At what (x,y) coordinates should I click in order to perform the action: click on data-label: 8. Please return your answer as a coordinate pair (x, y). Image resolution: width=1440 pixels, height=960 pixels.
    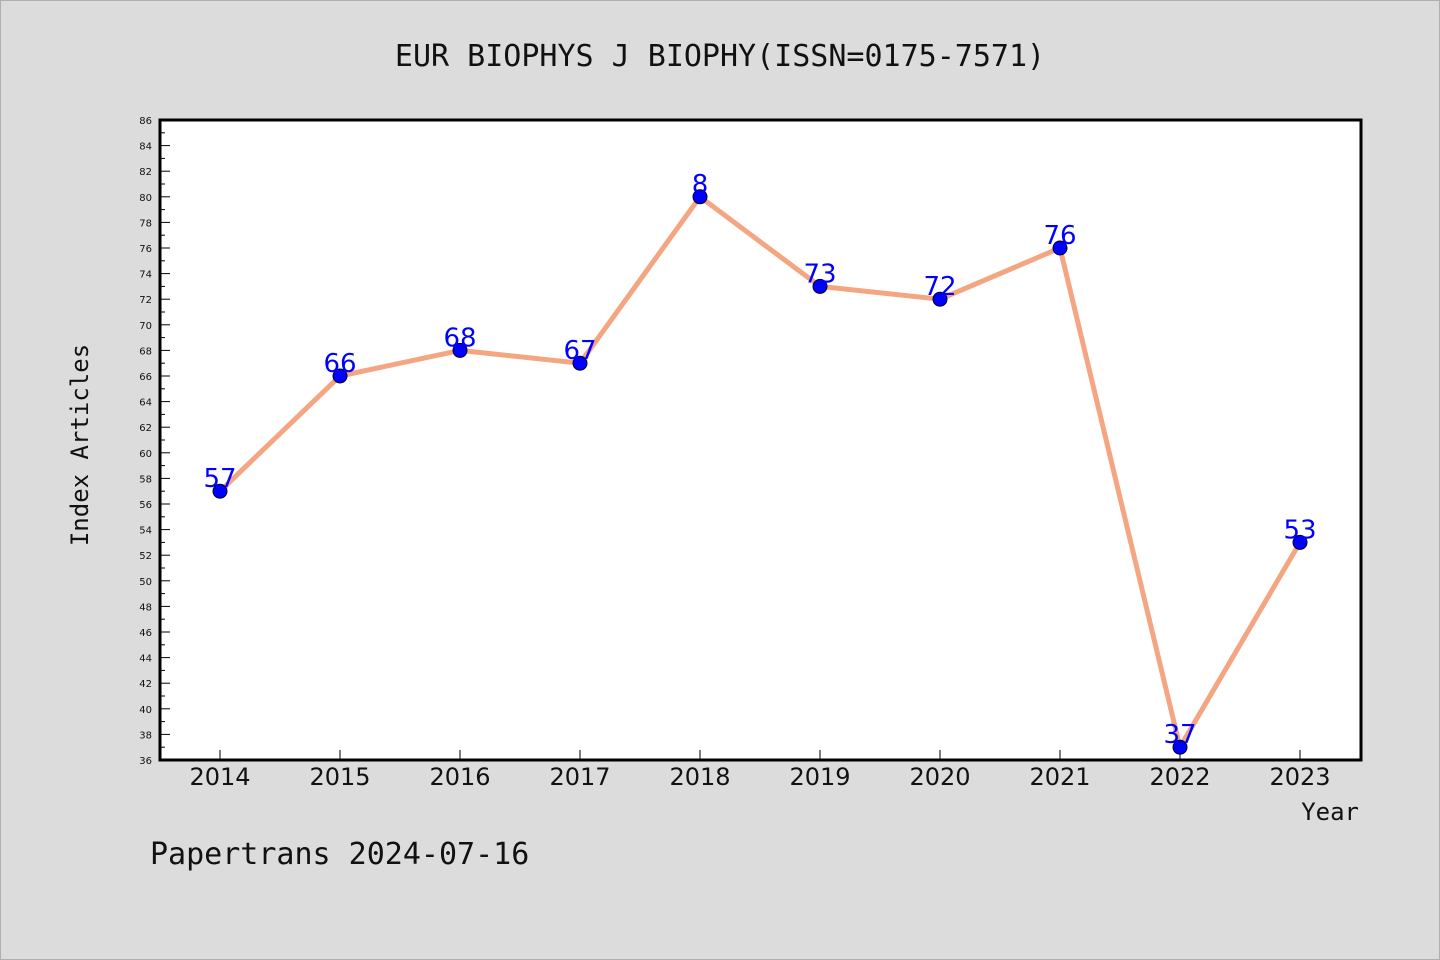
    Looking at the image, I should click on (700, 185).